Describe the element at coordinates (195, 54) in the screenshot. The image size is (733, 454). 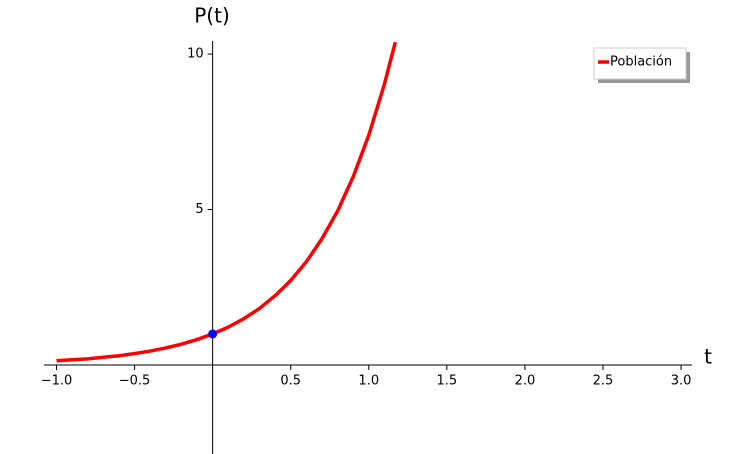
I see `y-tick-label: 10` at that location.